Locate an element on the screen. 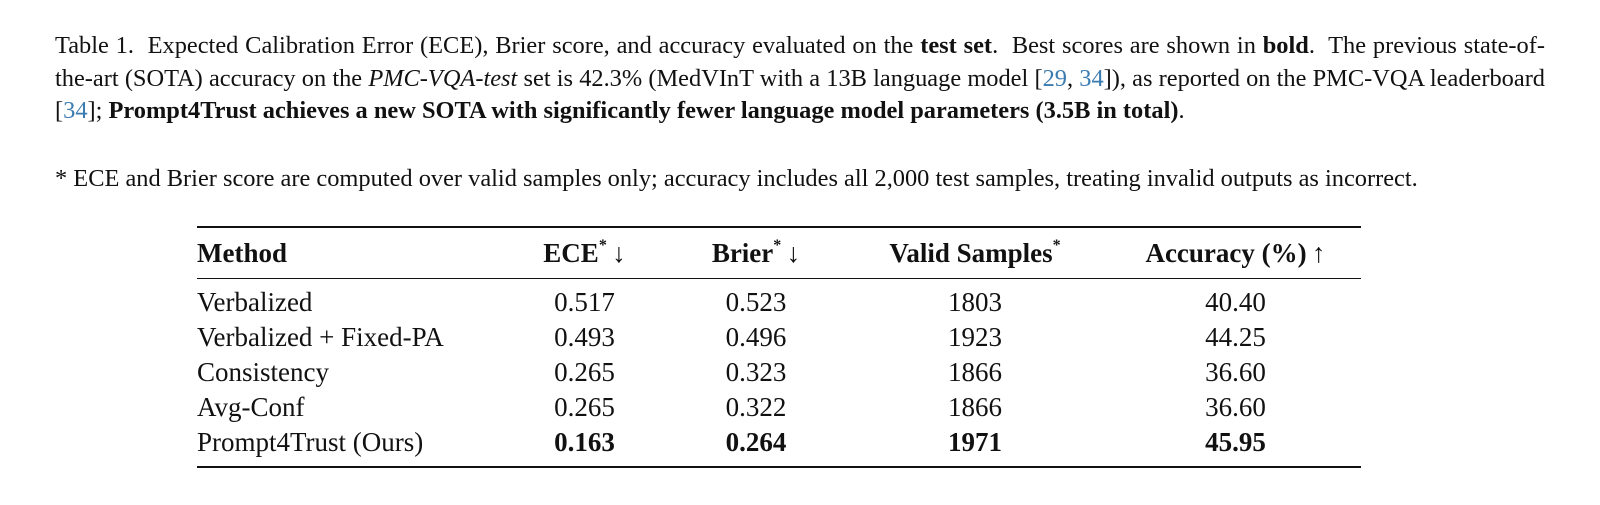 The height and width of the screenshot is (505, 1600). cell-accuracy: 44.25 is located at coordinates (1235, 337).